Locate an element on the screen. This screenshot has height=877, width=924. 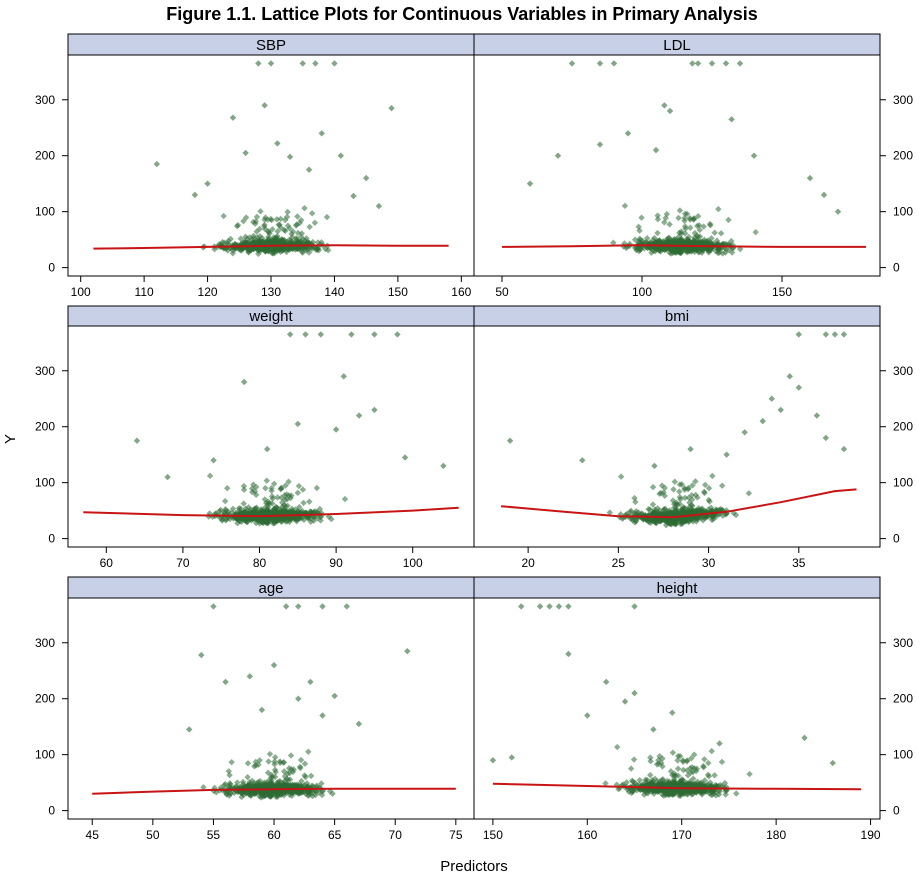
x-tick-label: 70 is located at coordinates (183, 563).